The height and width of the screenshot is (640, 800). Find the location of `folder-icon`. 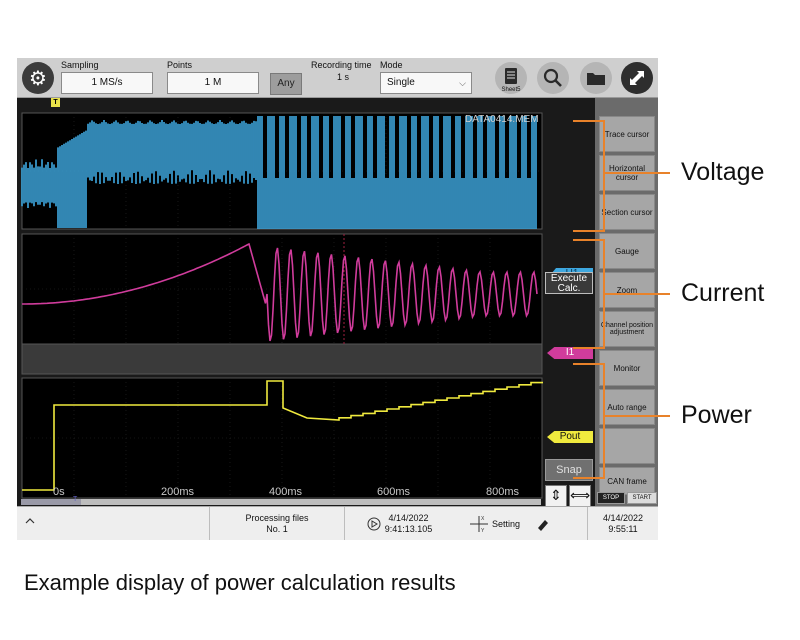

folder-icon is located at coordinates (596, 79).